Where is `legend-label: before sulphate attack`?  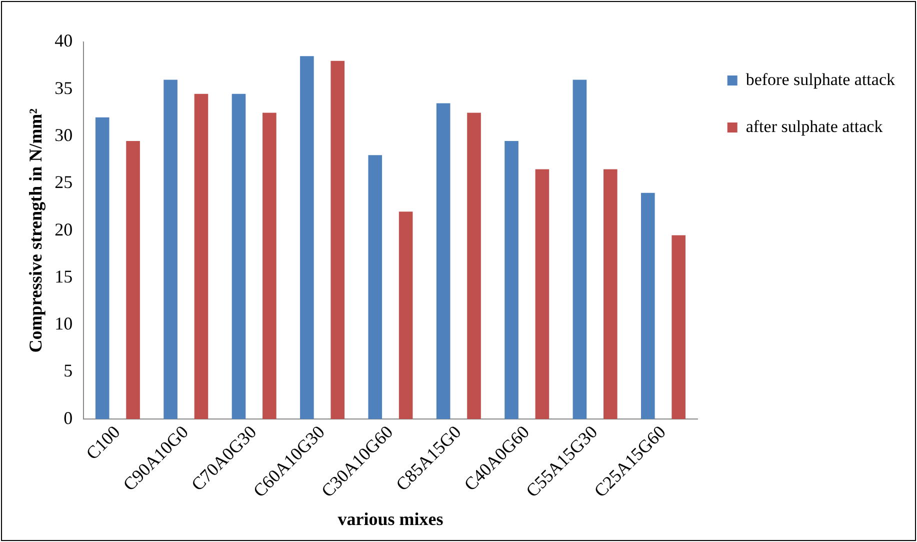
legend-label: before sulphate attack is located at coordinates (821, 79).